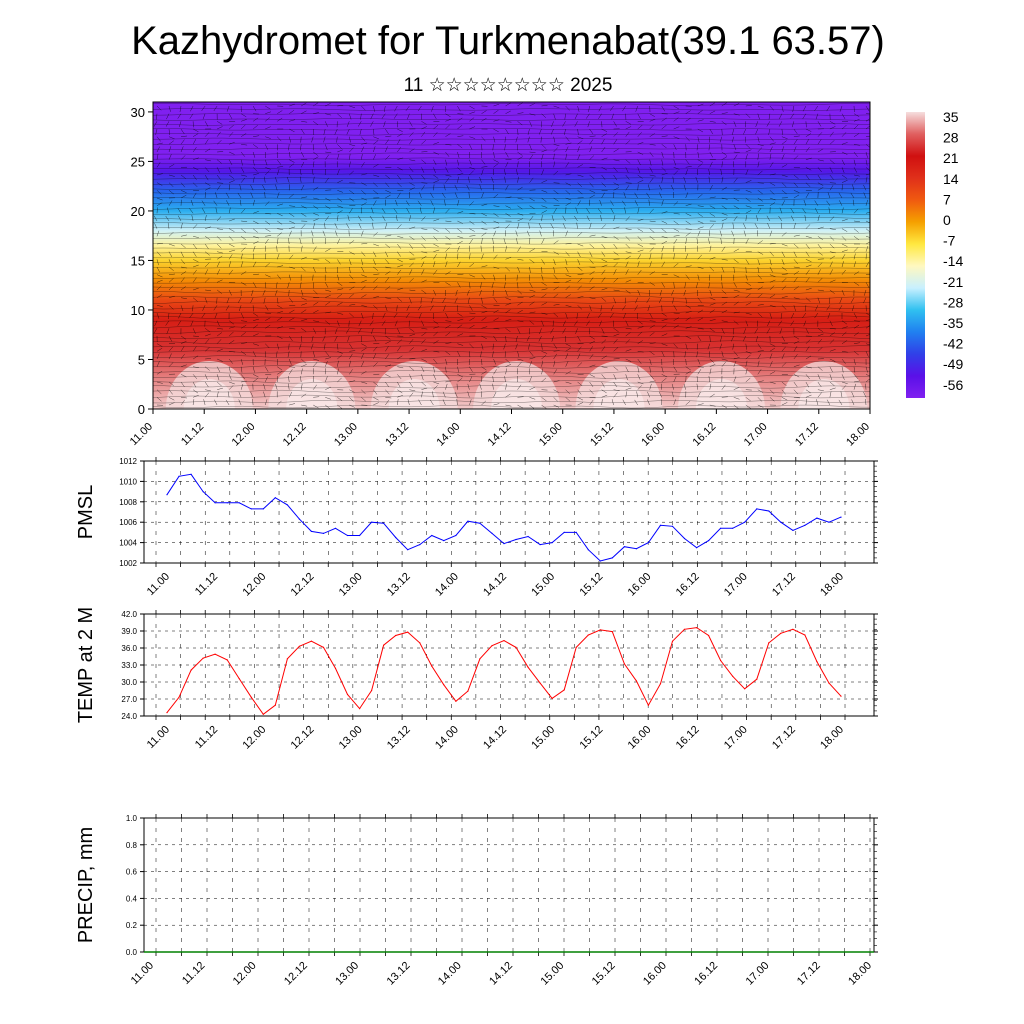 Image resolution: width=1024 pixels, height=1024 pixels. Describe the element at coordinates (86, 512) in the screenshot. I see `y-axis-label: PMSL` at that location.